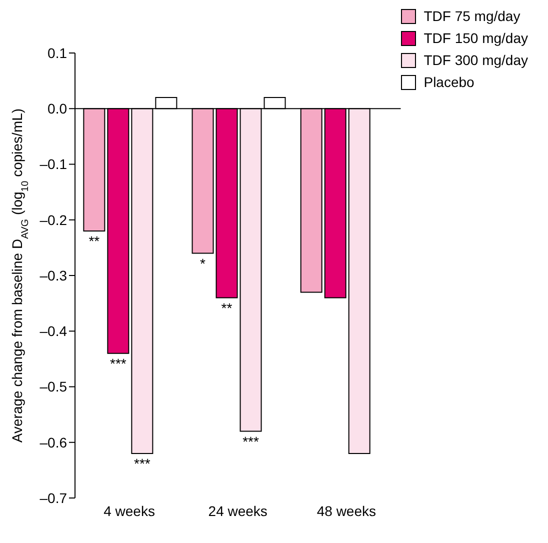  I want to click on x-tick-label: 4 weeks, so click(129, 510).